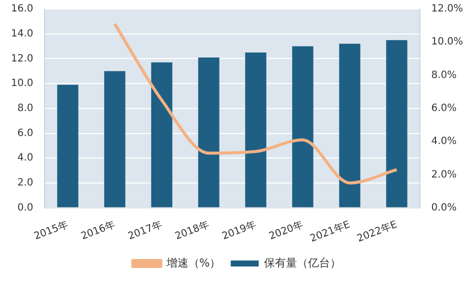  I want to click on y2-tick-label: 12.0%, so click(447, 9).